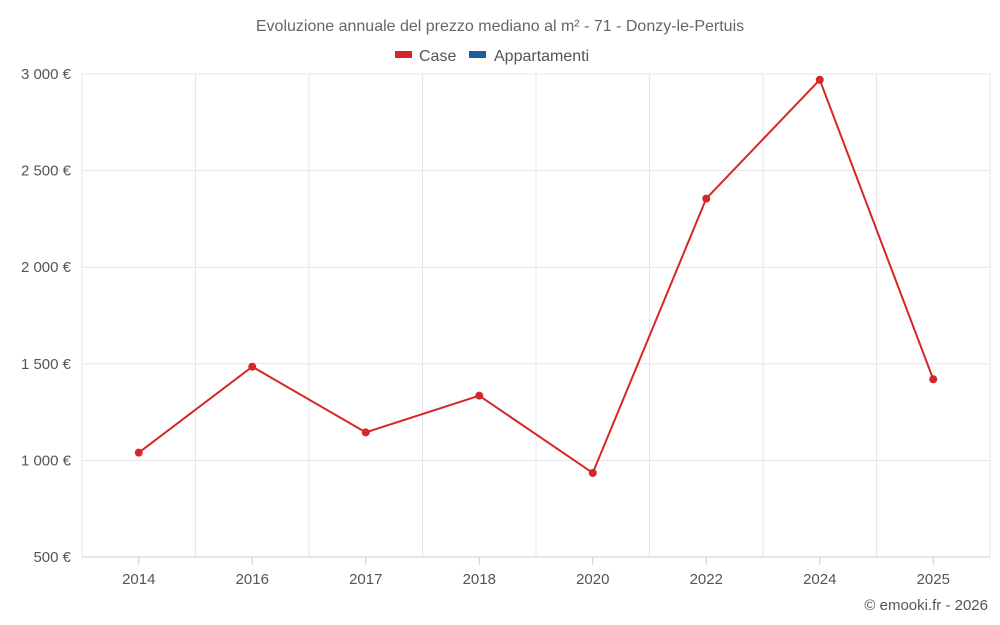 This screenshot has width=1000, height=625. Describe the element at coordinates (706, 579) in the screenshot. I see `x-tick-label: 2022` at that location.